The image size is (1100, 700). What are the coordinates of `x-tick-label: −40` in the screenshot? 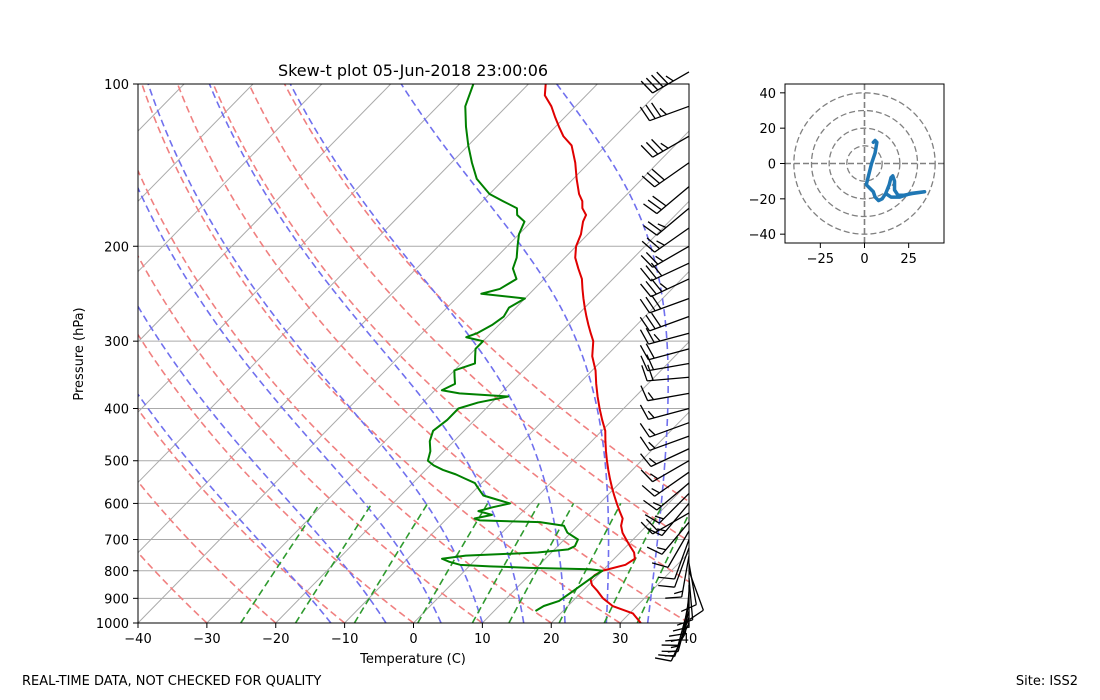 It's located at (137, 639).